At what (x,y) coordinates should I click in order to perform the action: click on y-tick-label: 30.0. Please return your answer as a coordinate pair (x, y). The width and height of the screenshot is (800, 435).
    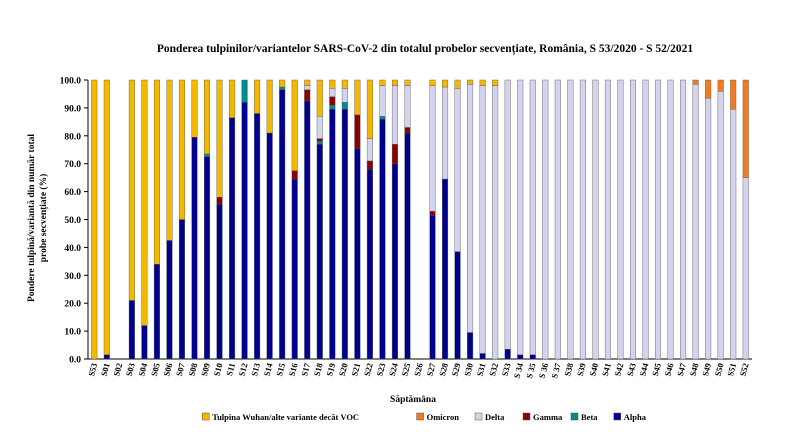
    Looking at the image, I should click on (72, 277).